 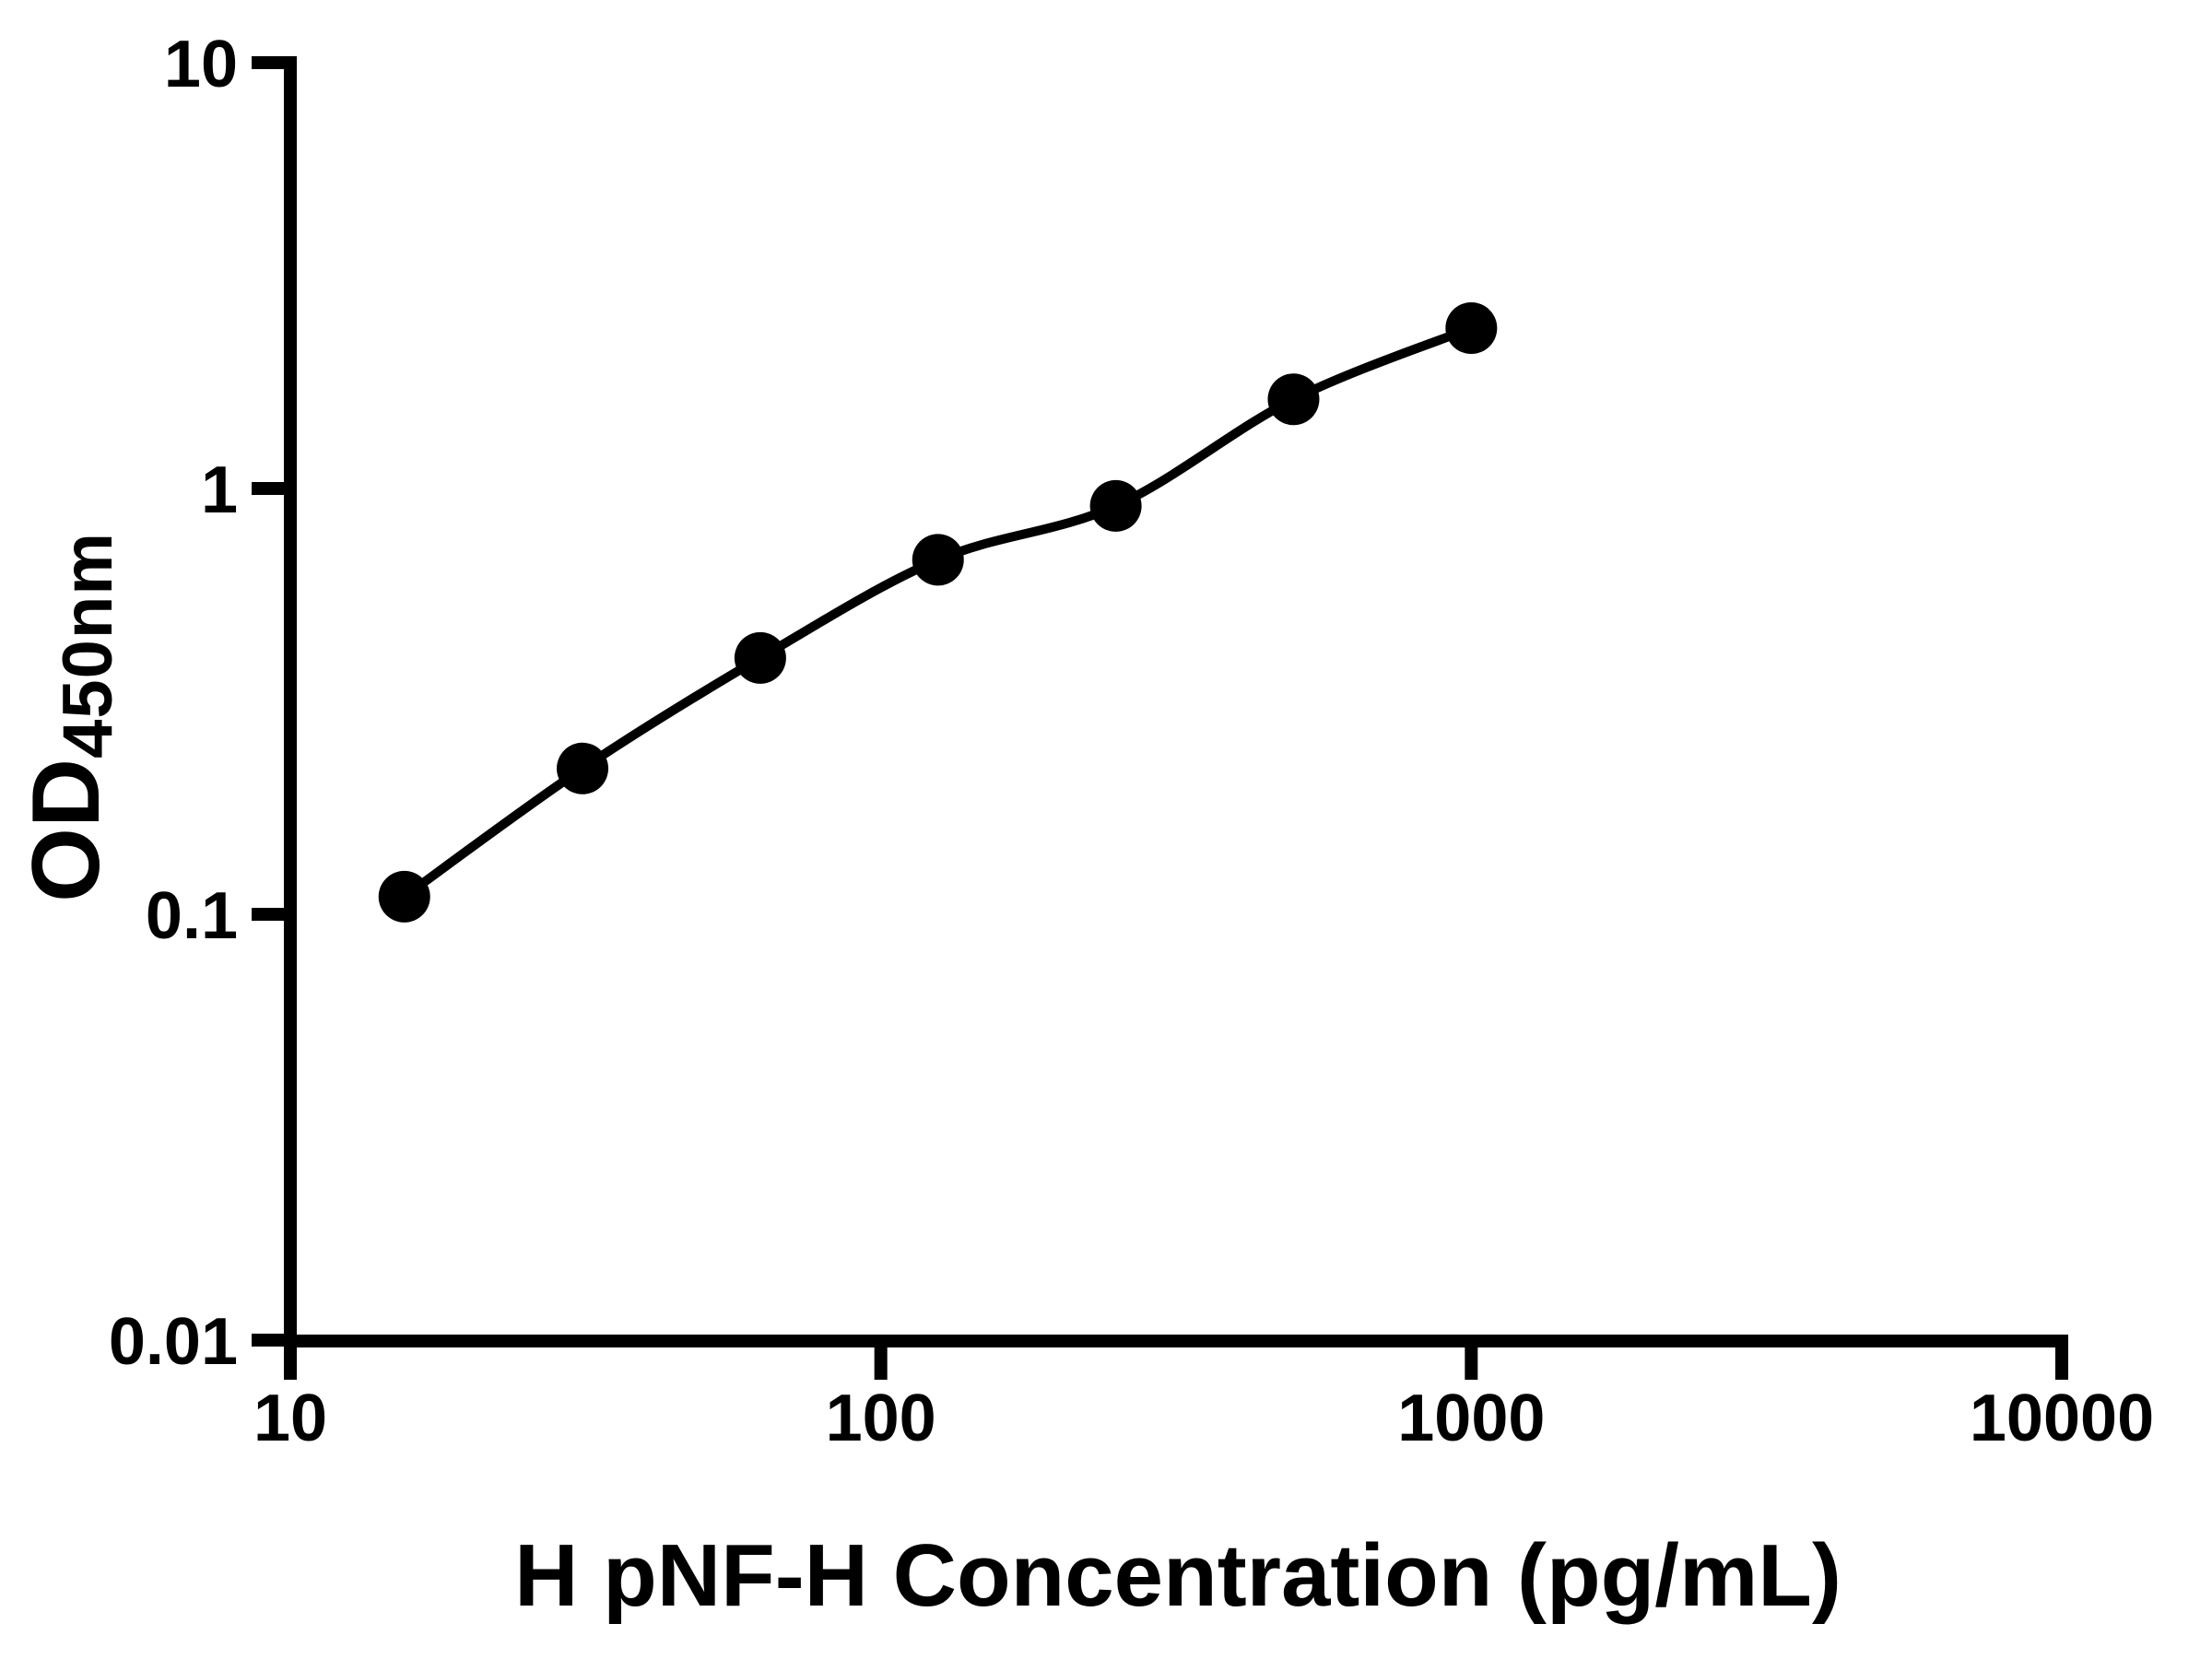 I want to click on y-axis-title-subscript: 450nm, so click(x=88, y=645).